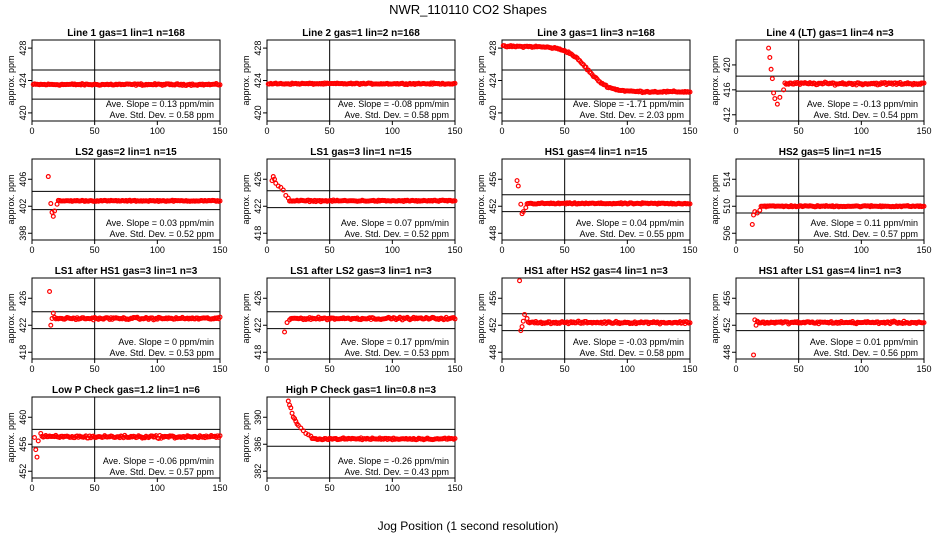 The height and width of the screenshot is (540, 936). Describe the element at coordinates (866, 115) in the screenshot. I see `stddev-annotation: Ave. Std. Dev. = 0.54 ppm` at that location.